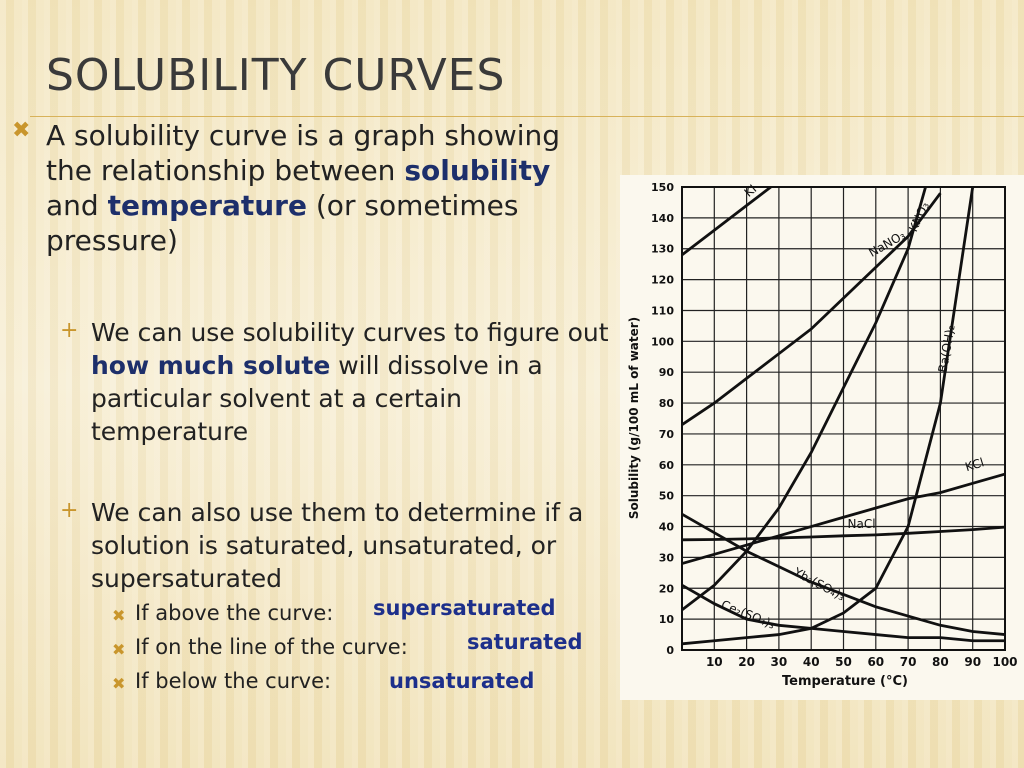  I want to click on case-label: If above the curve:, so click(234, 613).